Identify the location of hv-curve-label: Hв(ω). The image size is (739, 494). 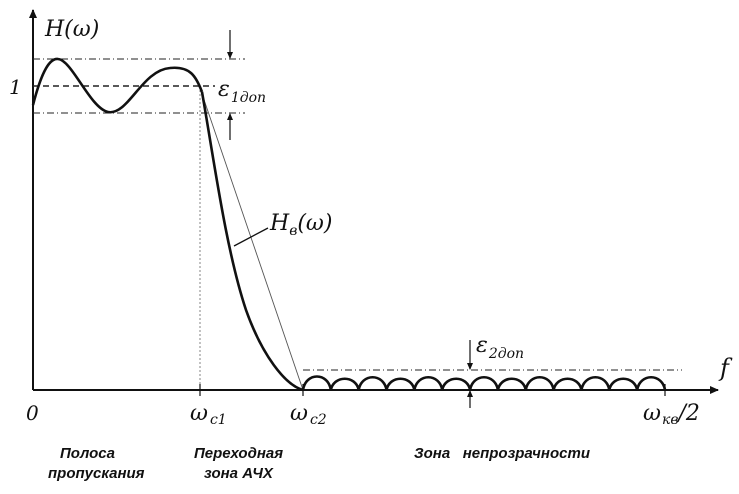
(300, 225).